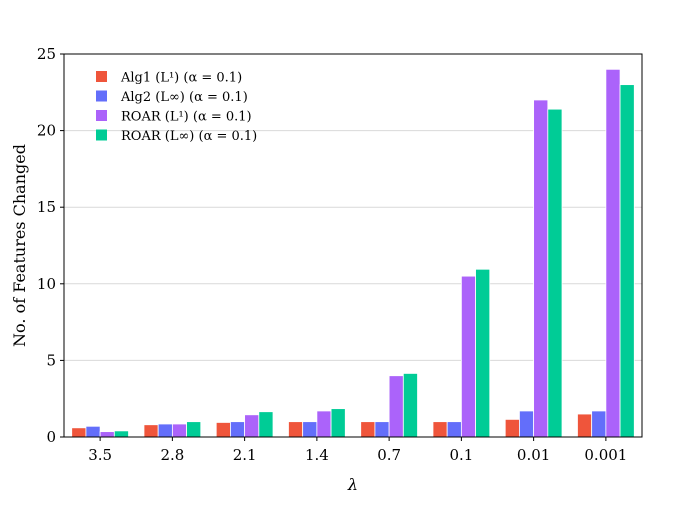 The width and height of the screenshot is (674, 505). Describe the element at coordinates (46, 207) in the screenshot. I see `y-tick-label: 15` at that location.